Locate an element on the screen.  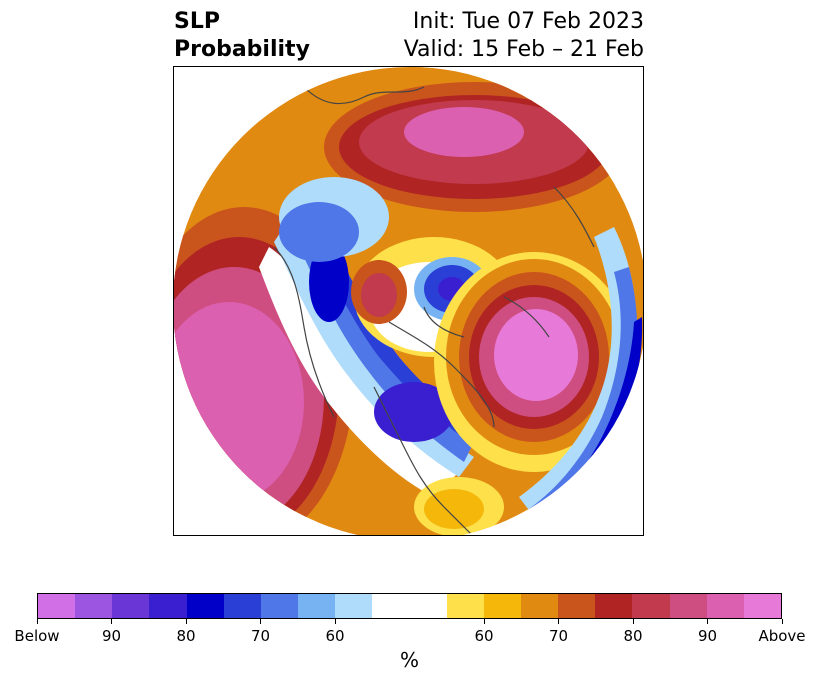
europe-low-region is located at coordinates (334, 219).